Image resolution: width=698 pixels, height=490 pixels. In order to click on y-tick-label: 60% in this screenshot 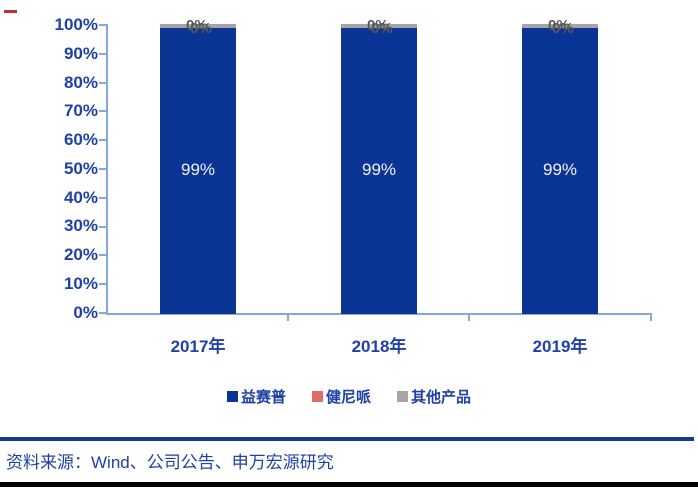, I will do `click(80, 139)`.